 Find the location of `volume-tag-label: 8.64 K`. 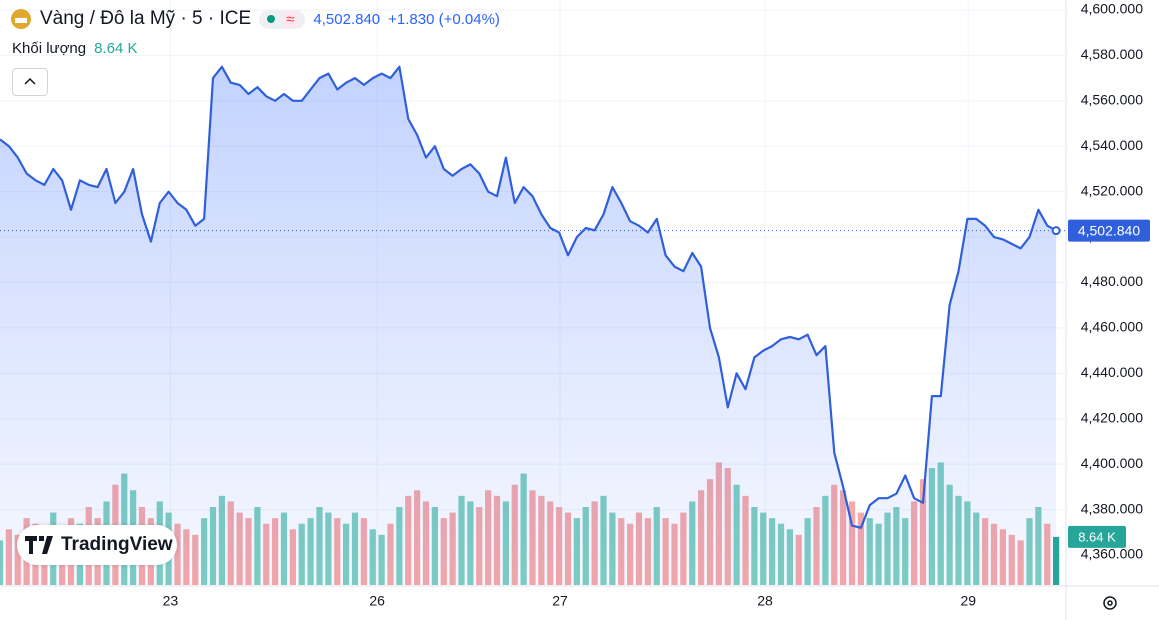

volume-tag-label: 8.64 K is located at coordinates (1097, 536).